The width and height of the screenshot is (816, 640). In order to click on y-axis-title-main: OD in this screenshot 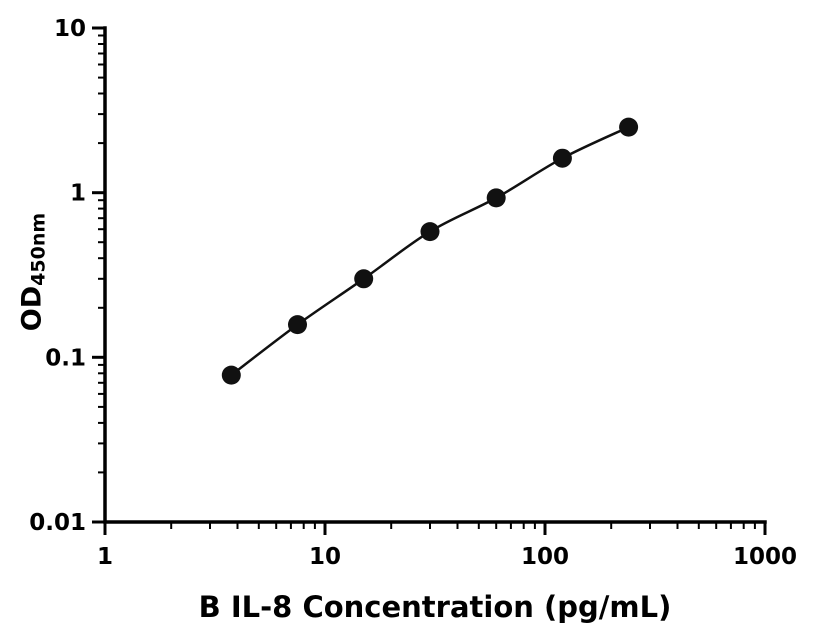, I will do `click(32, 308)`.